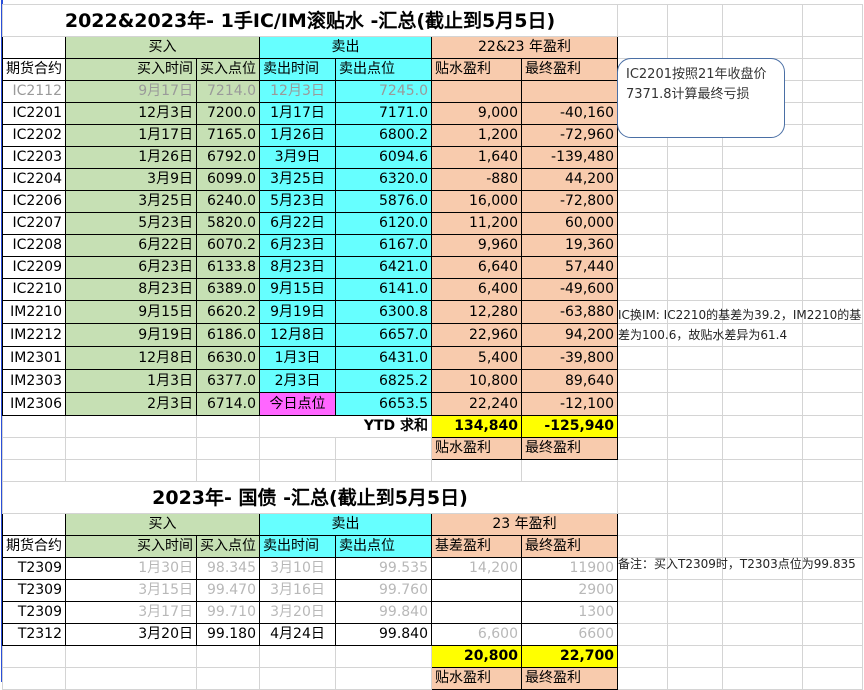 This screenshot has width=864, height=690. What do you see at coordinates (476, 223) in the screenshot?
I see `discount-profit-cell: 11,200` at bounding box center [476, 223].